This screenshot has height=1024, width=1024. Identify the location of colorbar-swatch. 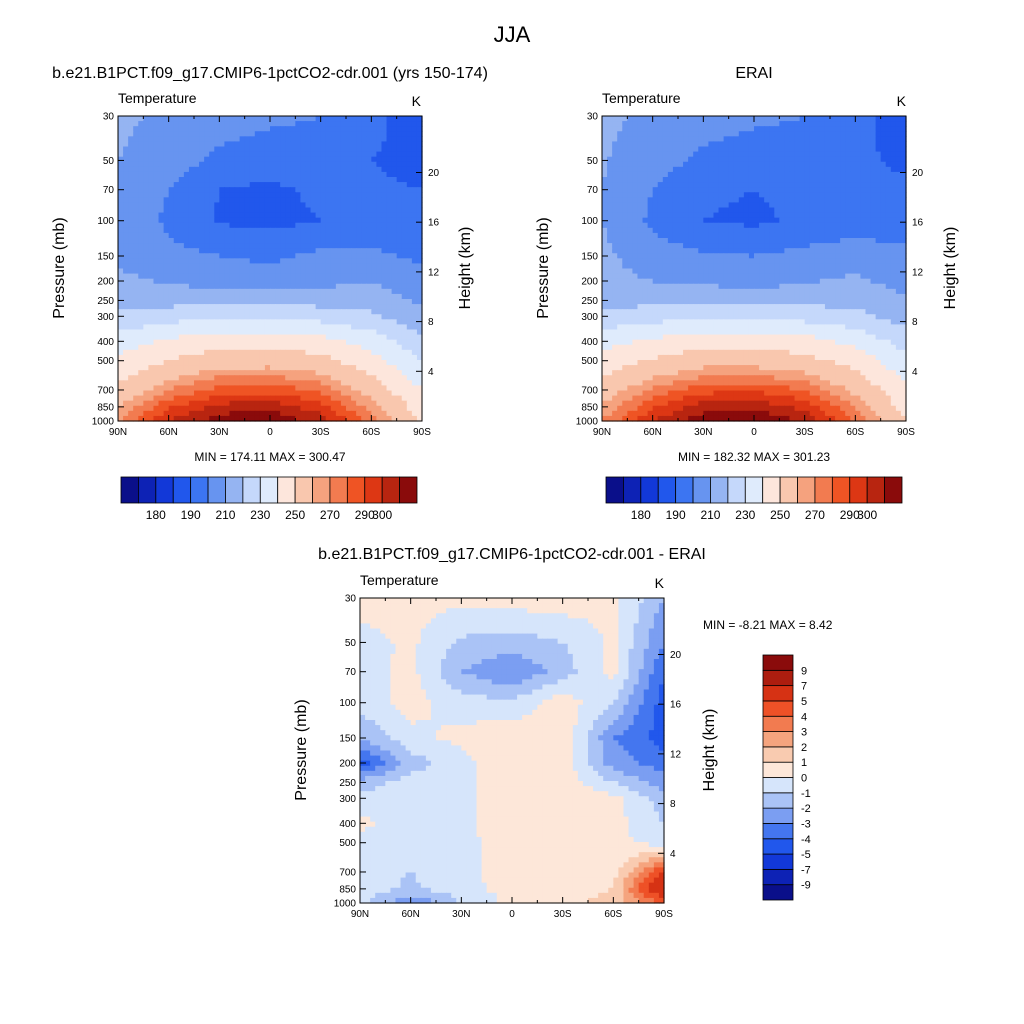
(373, 490).